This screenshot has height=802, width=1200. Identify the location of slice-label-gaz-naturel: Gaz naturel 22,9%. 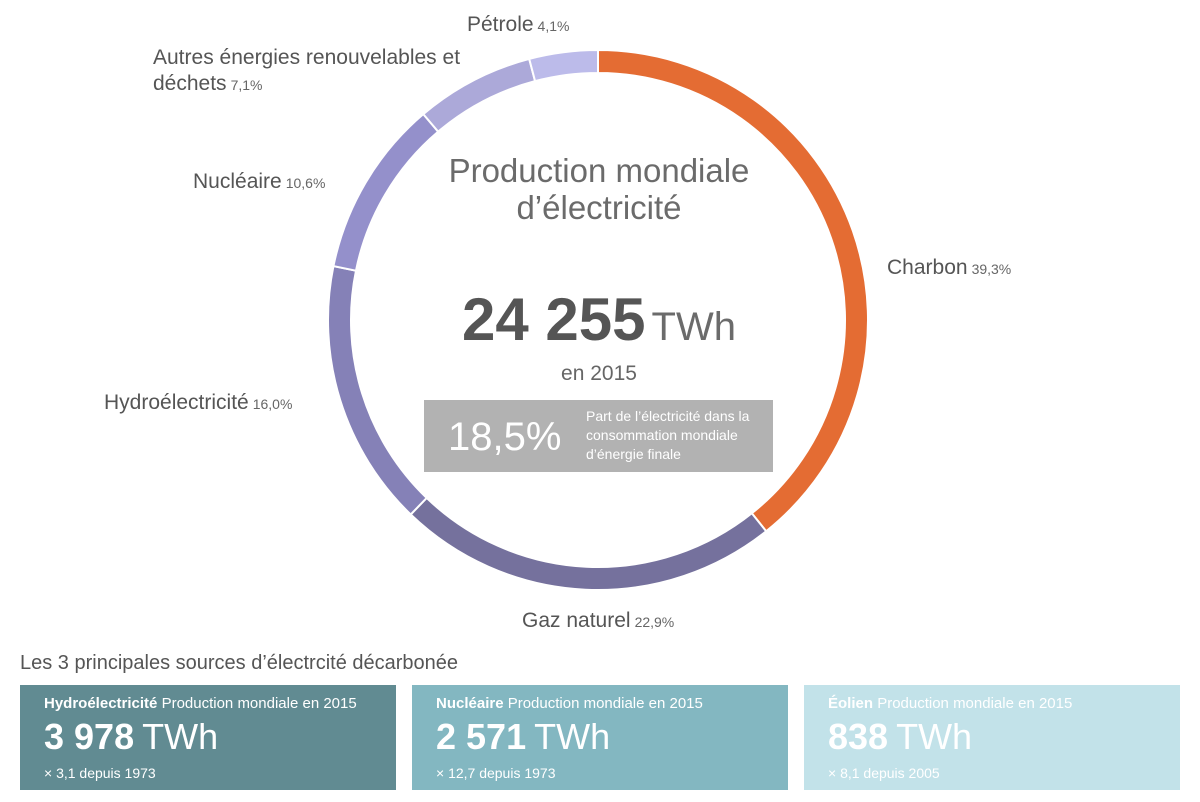
(598, 620).